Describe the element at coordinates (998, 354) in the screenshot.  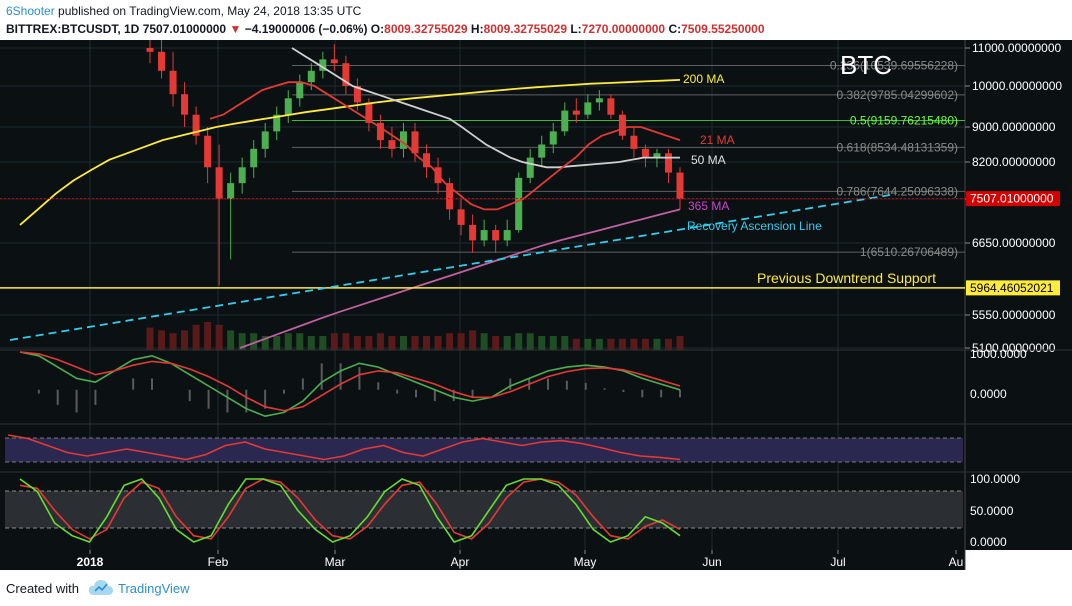
I see `macd-tick-top: 1000.0000` at that location.